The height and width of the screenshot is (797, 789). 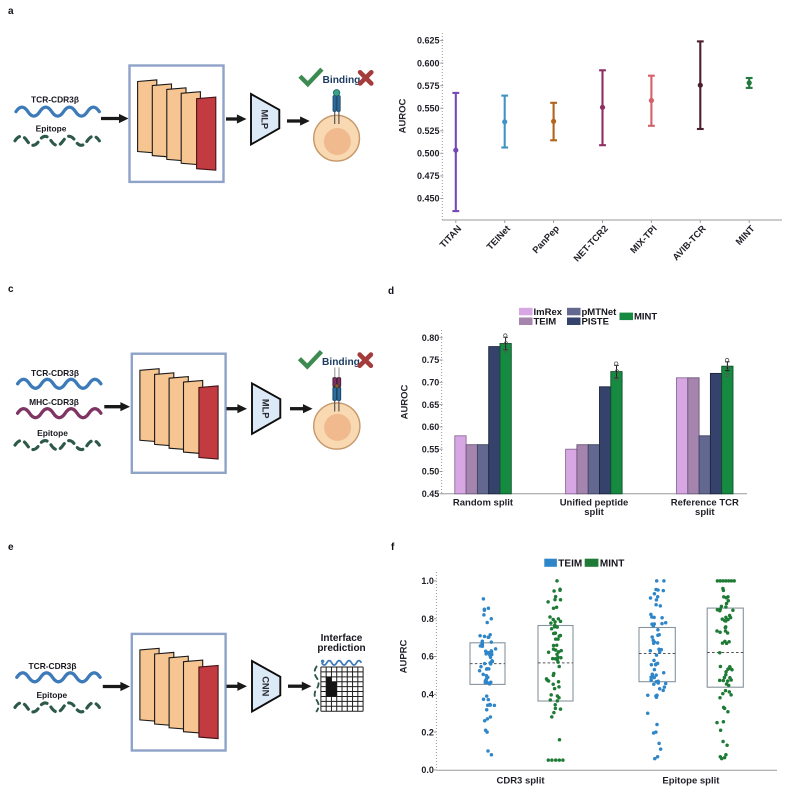 What do you see at coordinates (600, 312) in the screenshot?
I see `svg-text: pMTNet` at bounding box center [600, 312].